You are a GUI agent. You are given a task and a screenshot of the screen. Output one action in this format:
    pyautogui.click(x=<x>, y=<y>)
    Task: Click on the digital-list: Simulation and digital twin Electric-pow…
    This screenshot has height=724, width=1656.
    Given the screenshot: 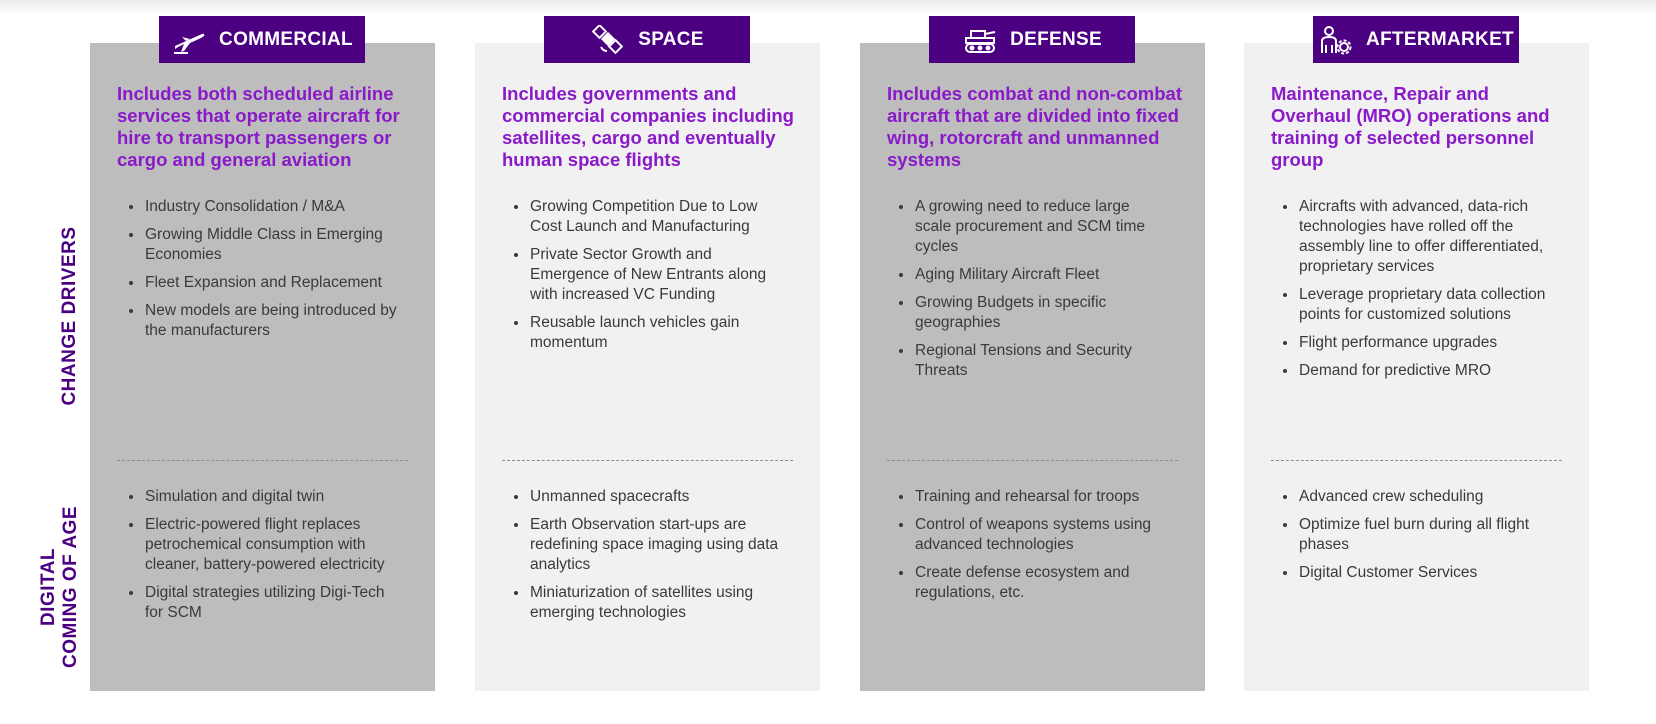 What is the action you would take?
    pyautogui.click(x=258, y=559)
    